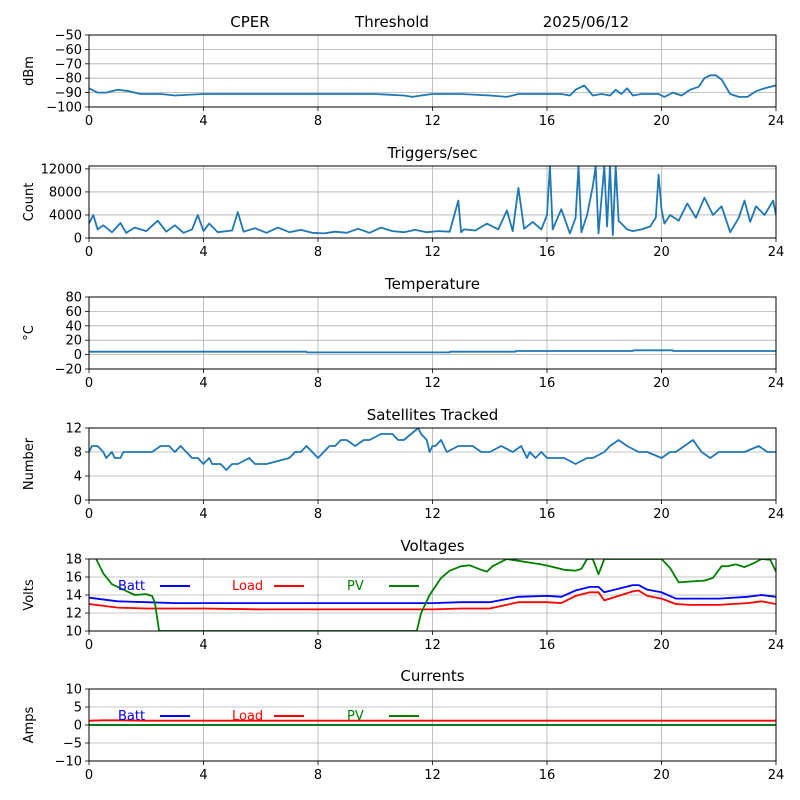 This screenshot has width=800, height=800. Describe the element at coordinates (29, 71) in the screenshot. I see `y-axis-label: dBm` at that location.